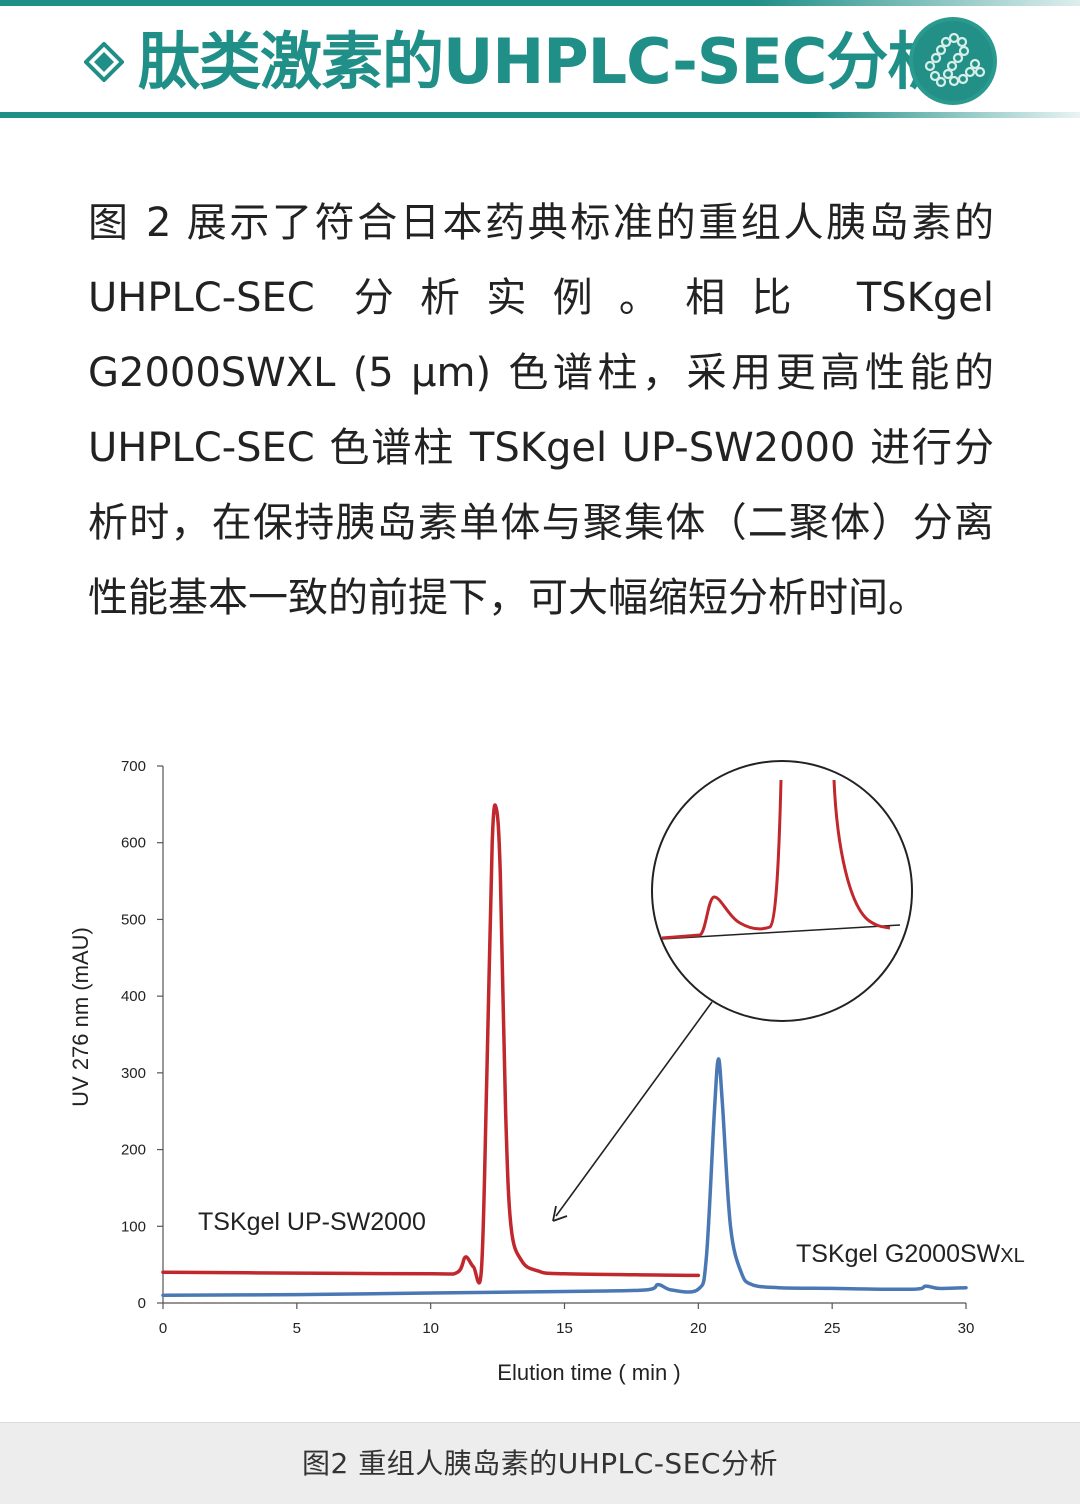 This screenshot has width=1080, height=1504. What do you see at coordinates (560, 1213) in the screenshot?
I see `inset-pointer-arrowhead` at bounding box center [560, 1213].